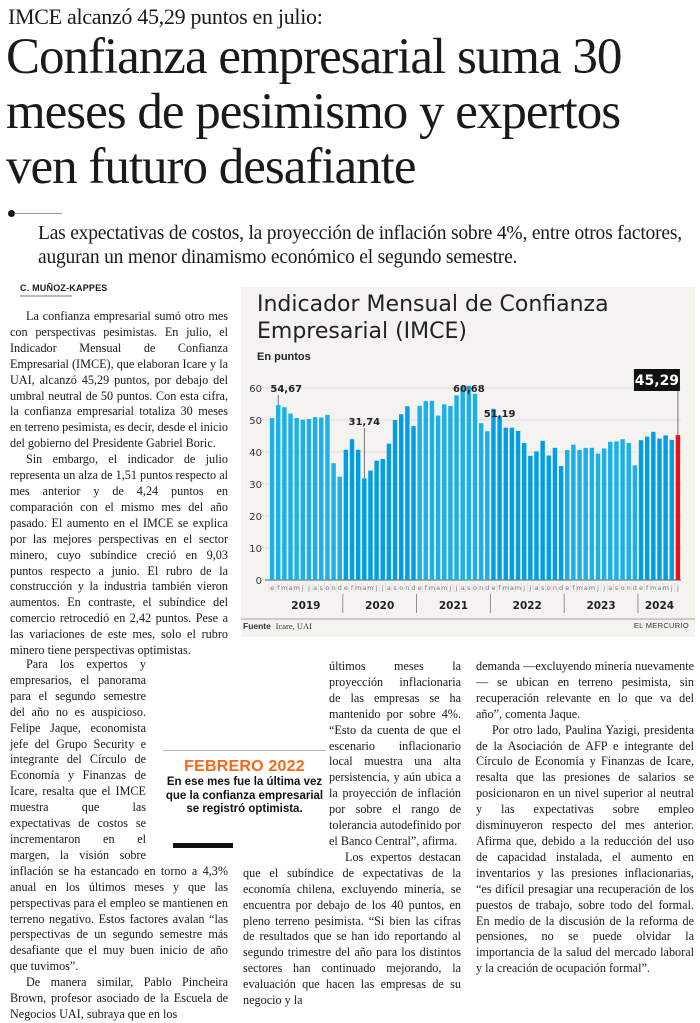 This screenshot has width=700, height=1023. What do you see at coordinates (259, 581) in the screenshot?
I see `y-tick-label: 0` at bounding box center [259, 581].